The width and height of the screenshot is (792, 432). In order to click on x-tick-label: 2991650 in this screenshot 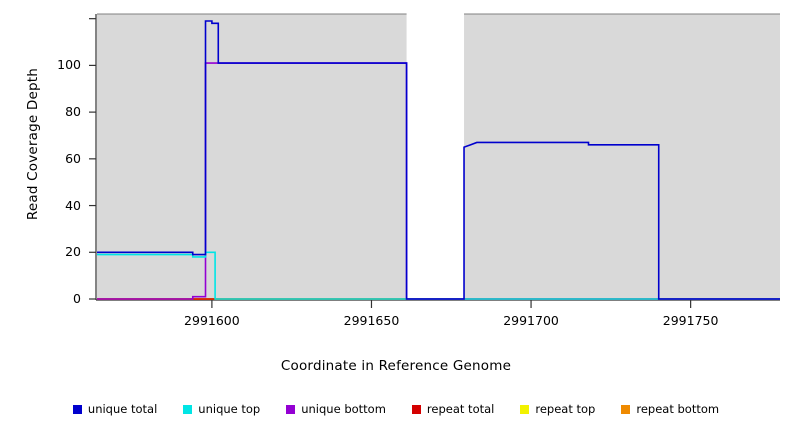, I will do `click(371, 320)`.